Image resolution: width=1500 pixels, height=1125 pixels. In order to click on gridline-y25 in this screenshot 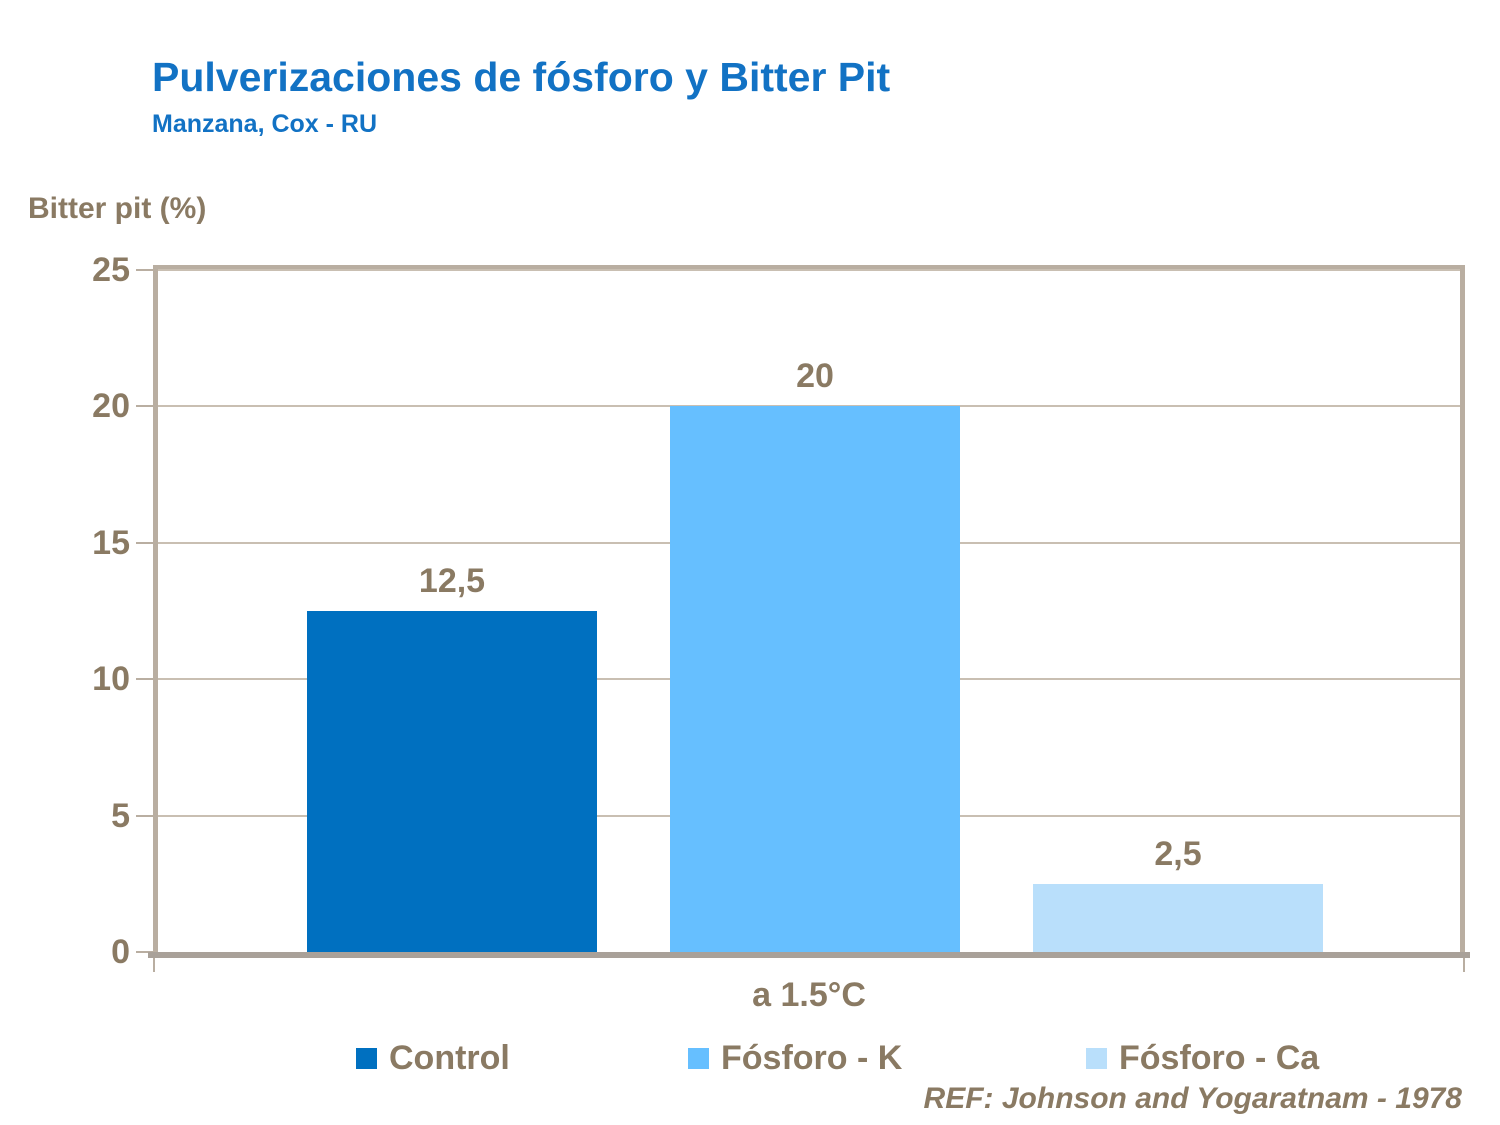, I will do `click(809, 270)`.